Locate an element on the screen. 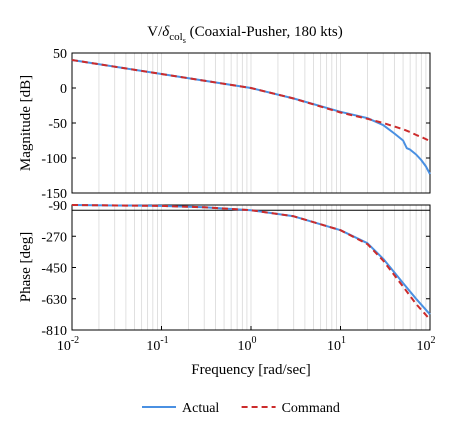 This screenshot has height=424, width=474. y-tick-label: 50 is located at coordinates (60, 54).